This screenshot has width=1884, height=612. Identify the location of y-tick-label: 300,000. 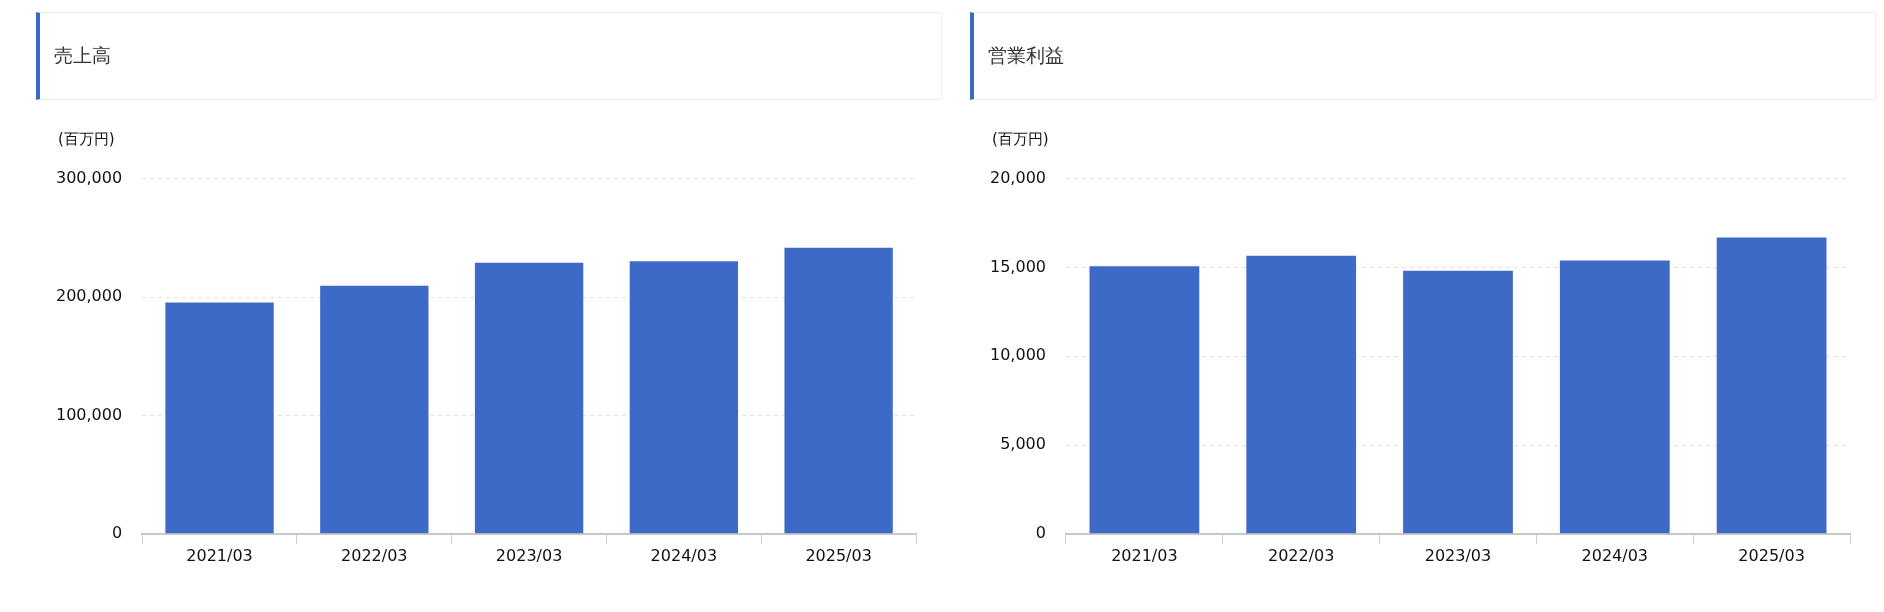
(89, 177).